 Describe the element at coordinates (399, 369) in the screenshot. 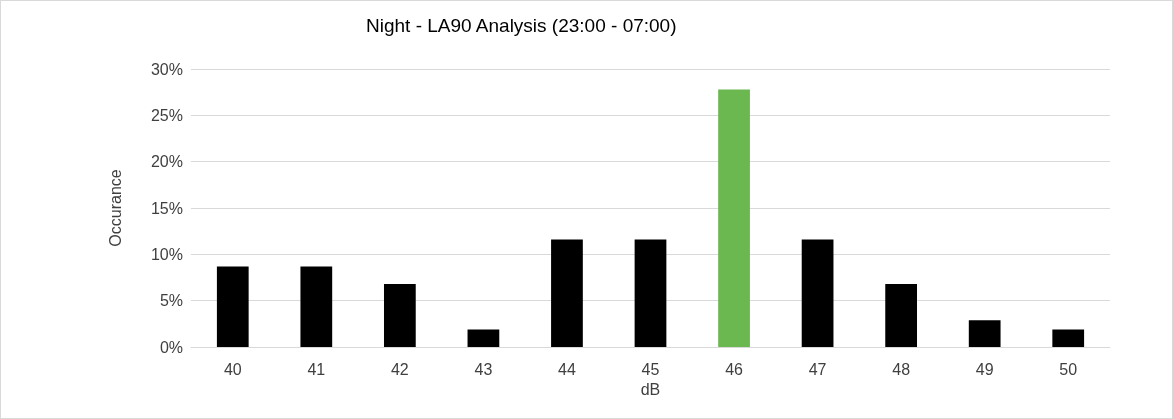

I see `x-tick-label: 42` at that location.